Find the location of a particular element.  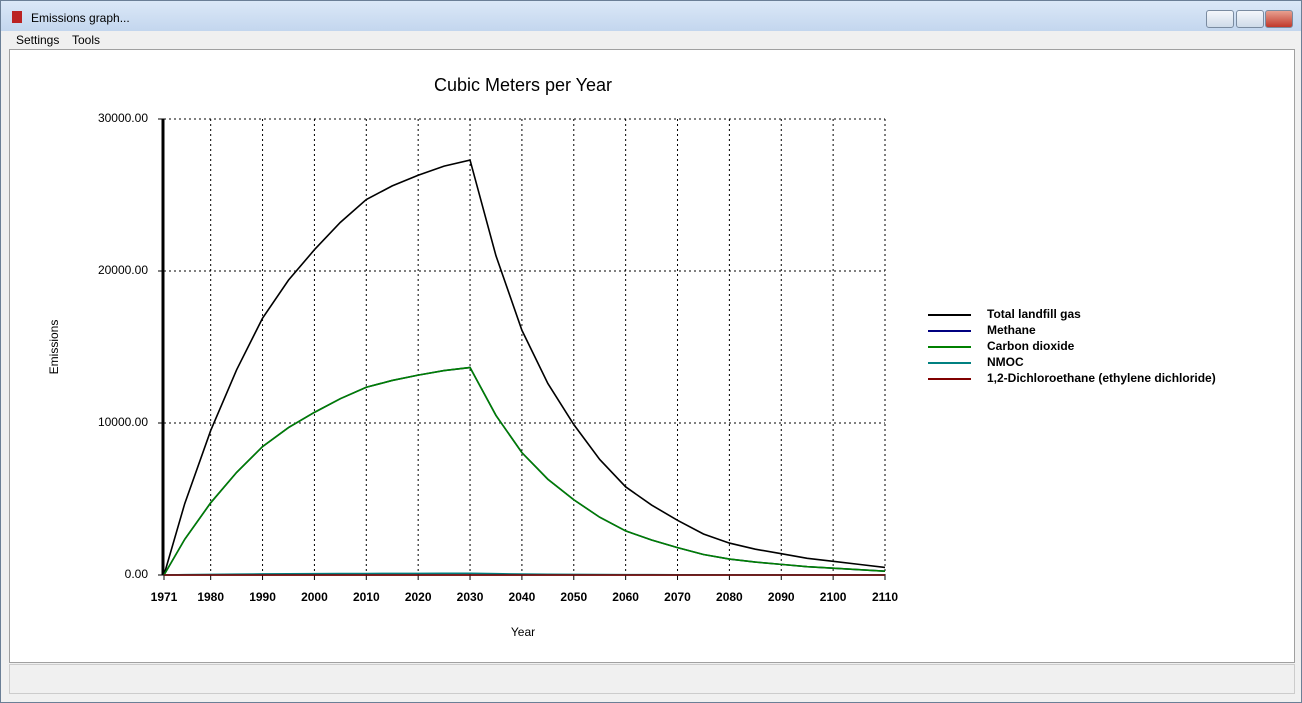

x-tick-label: 1971 is located at coordinates (164, 597).